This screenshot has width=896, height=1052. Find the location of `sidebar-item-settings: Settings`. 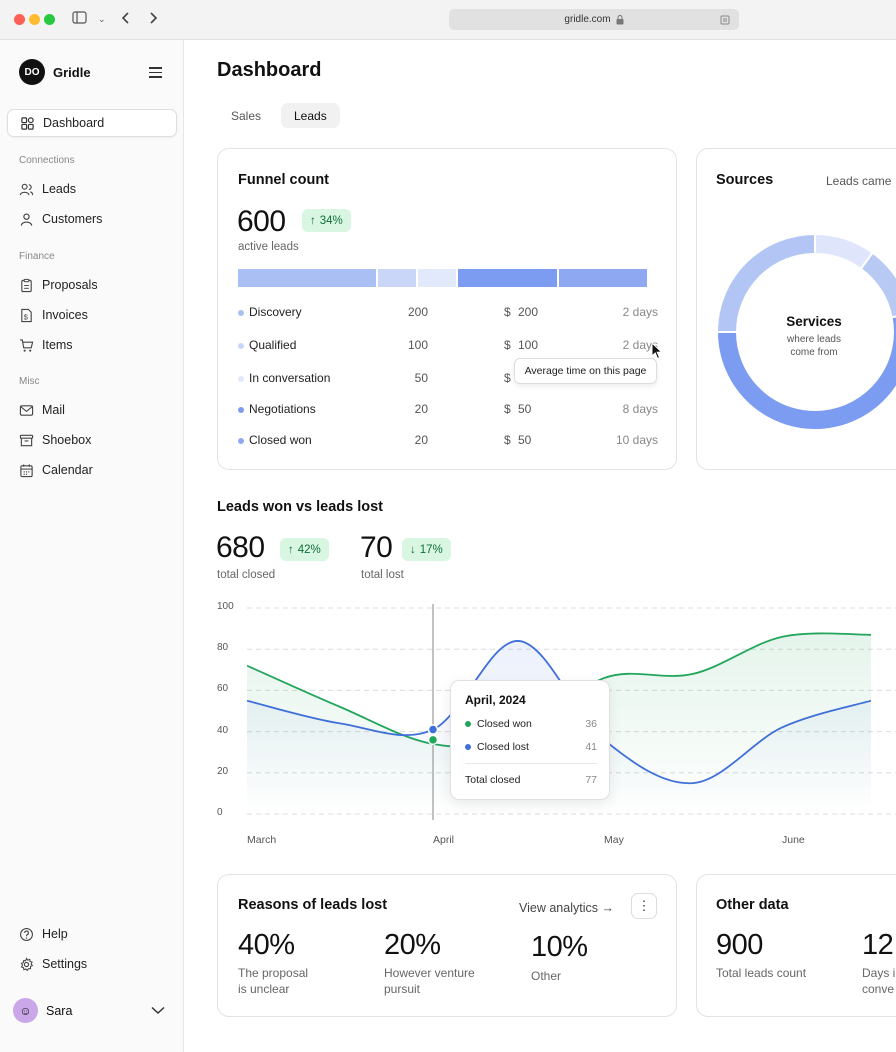

sidebar-item-settings: Settings is located at coordinates (92, 964).